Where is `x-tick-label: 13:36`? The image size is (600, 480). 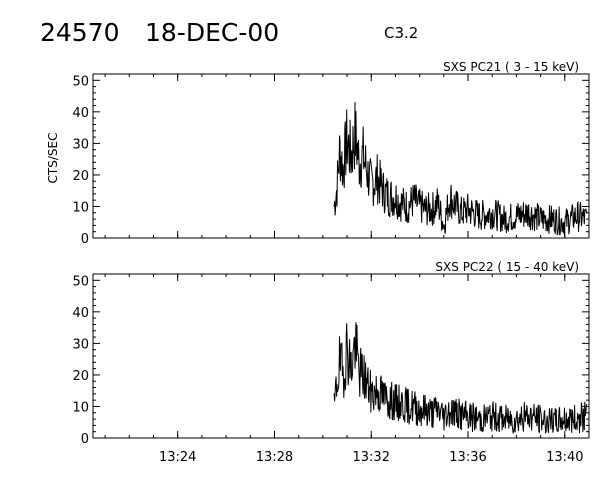
x-tick-label: 13:36 is located at coordinates (467, 457).